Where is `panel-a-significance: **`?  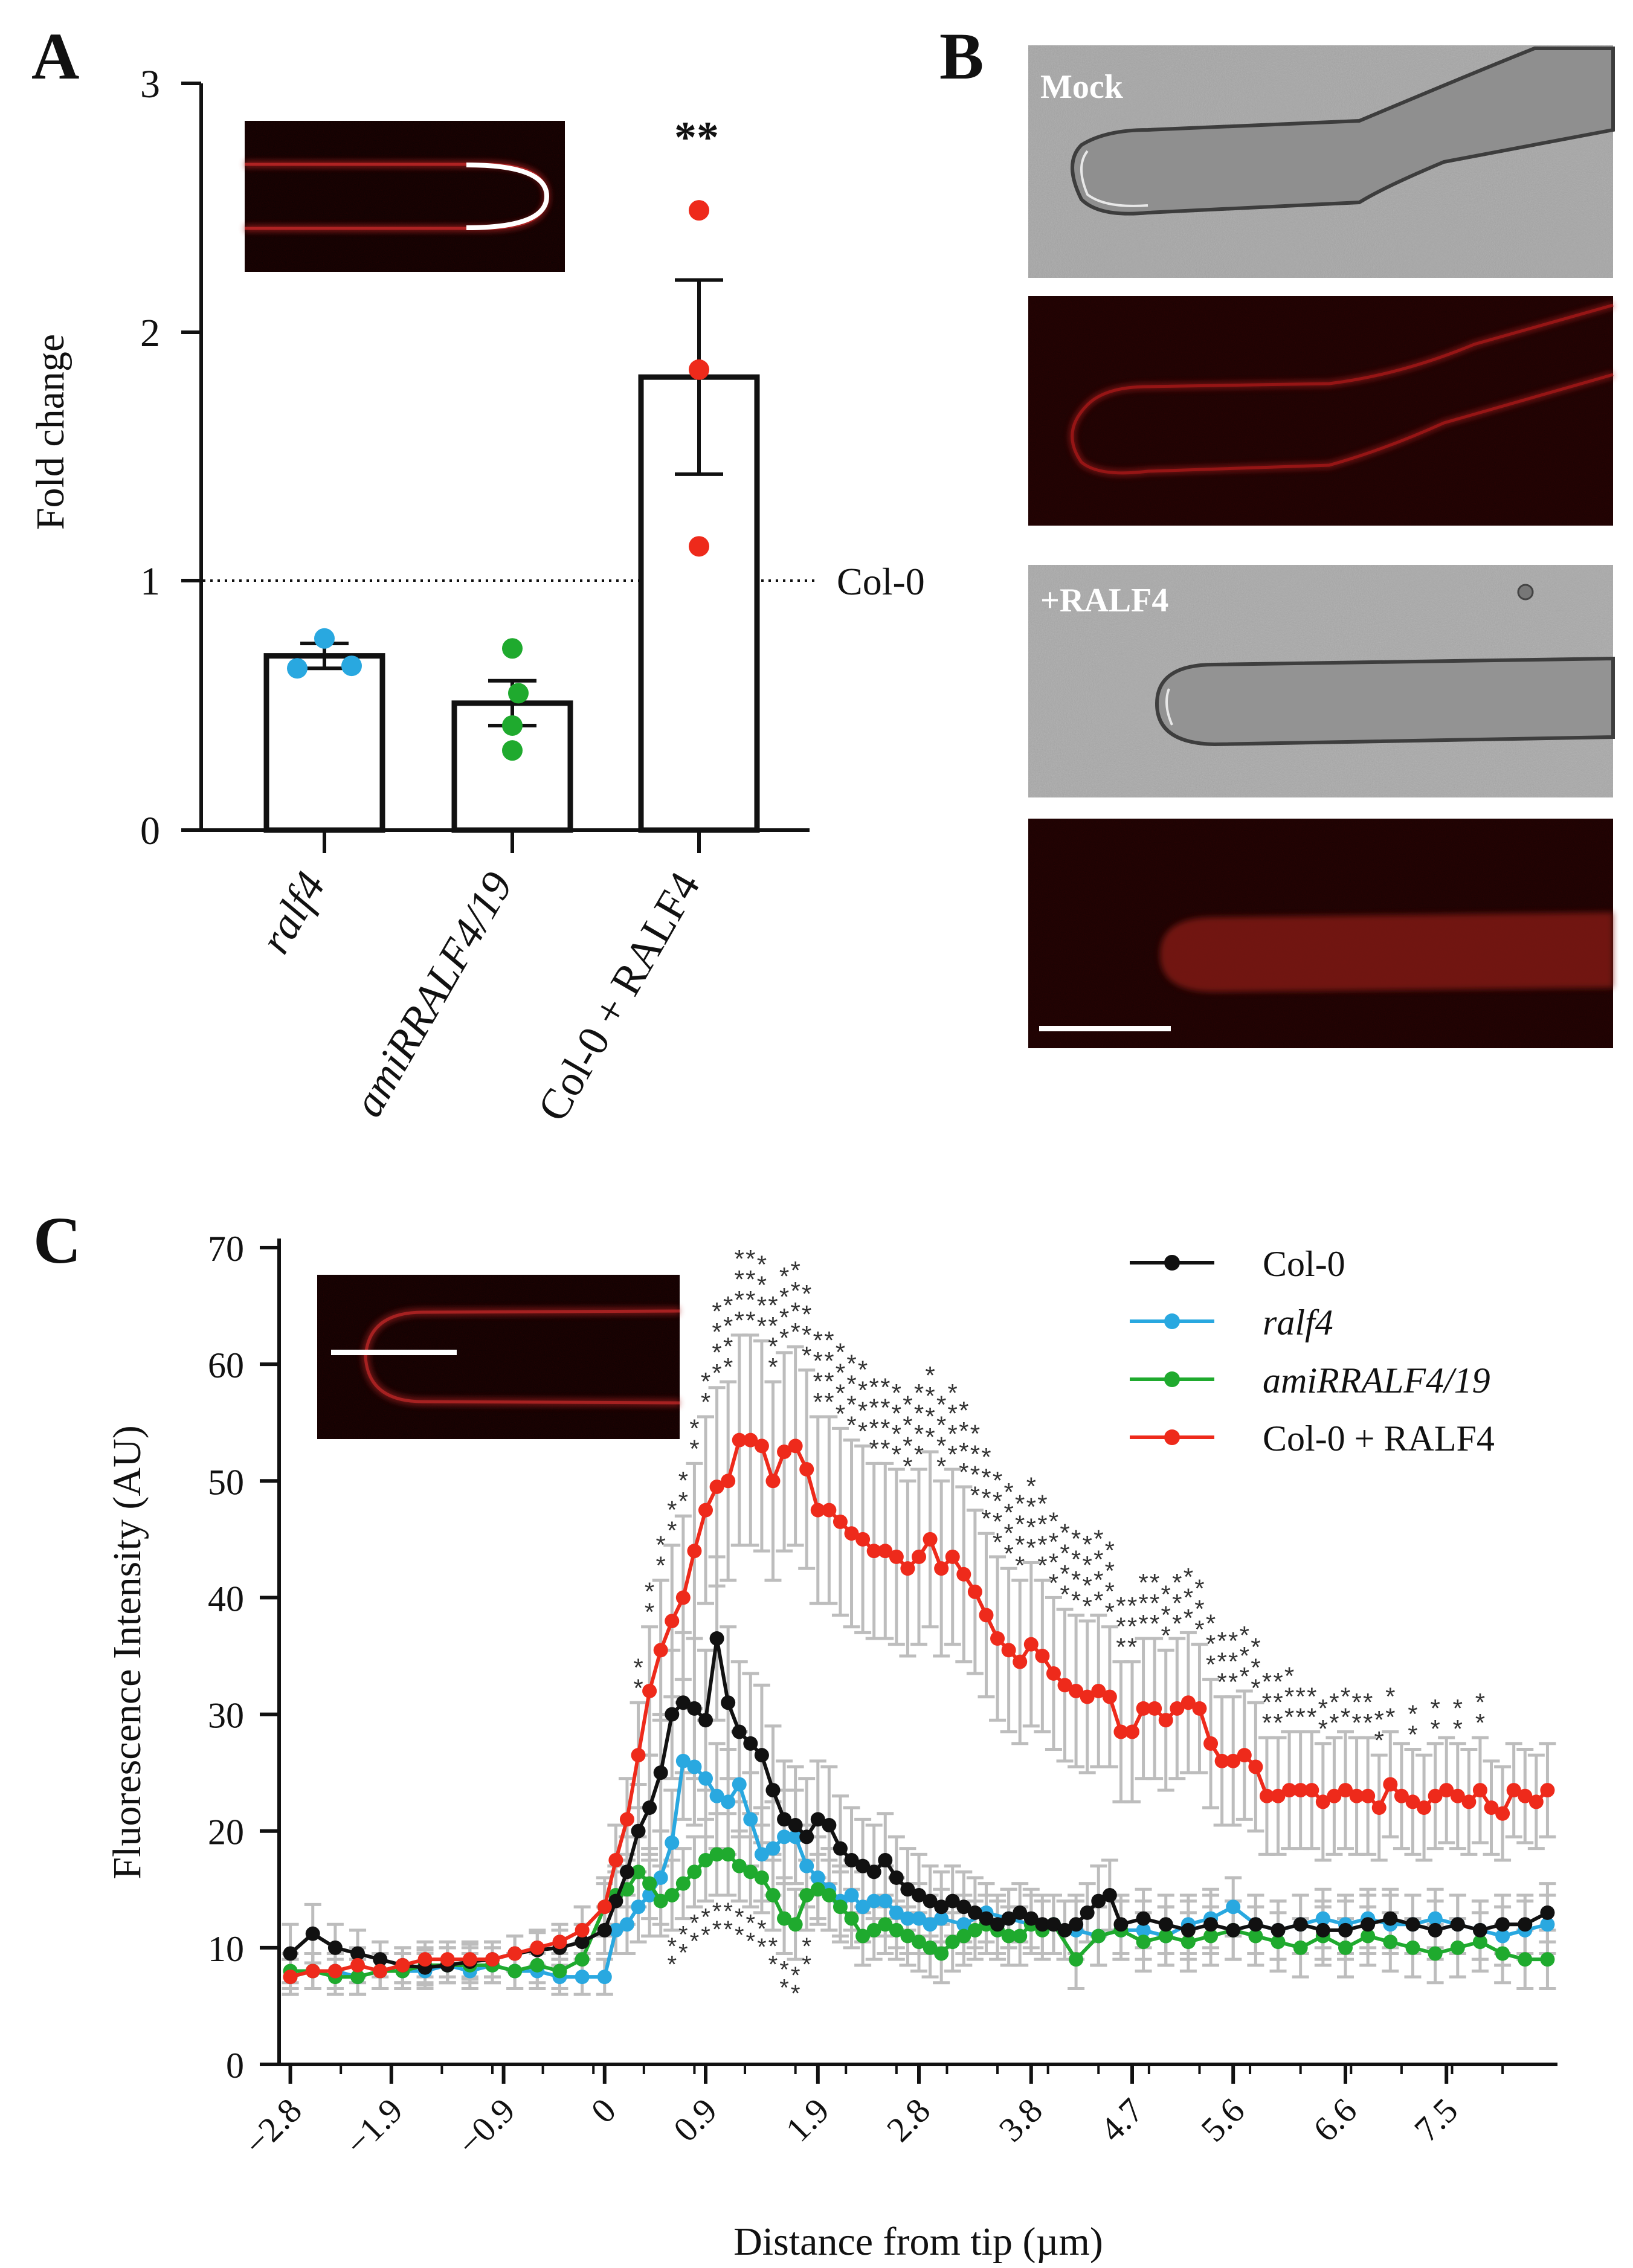 panel-a-significance: ** is located at coordinates (697, 138).